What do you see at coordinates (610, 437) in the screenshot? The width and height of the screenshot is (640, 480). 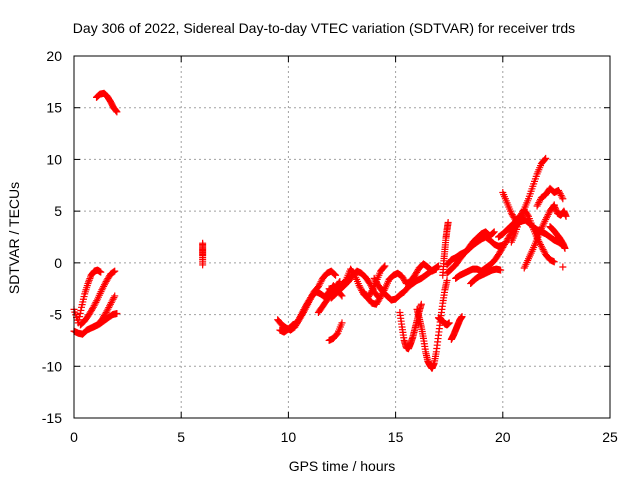 I see `x-tick-label: 25` at bounding box center [610, 437].